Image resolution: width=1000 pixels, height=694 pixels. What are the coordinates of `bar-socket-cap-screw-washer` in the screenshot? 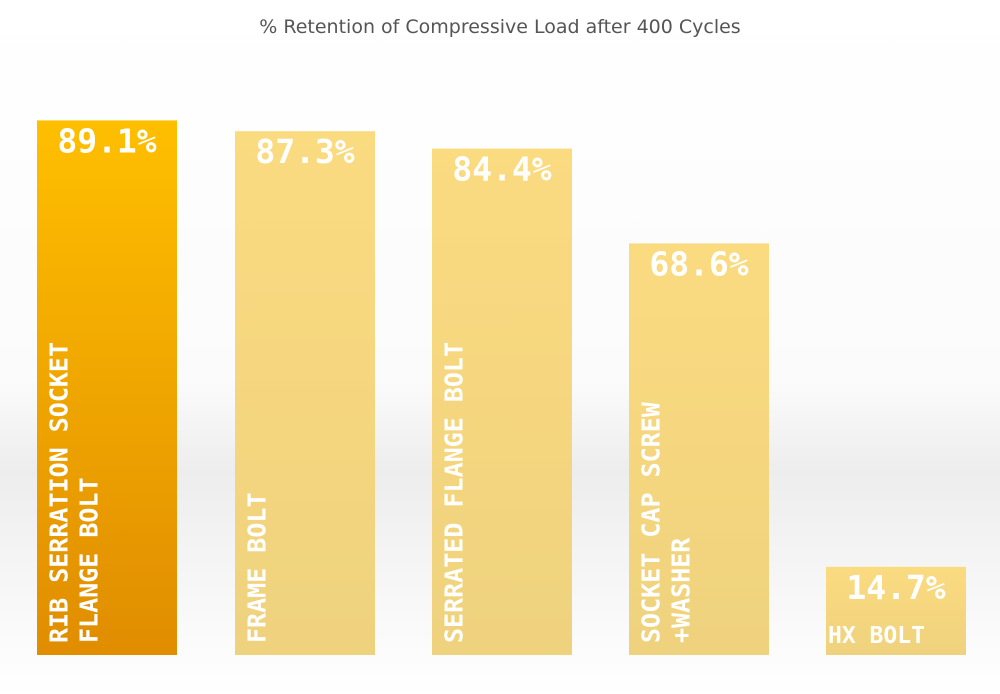 It's located at (699, 449).